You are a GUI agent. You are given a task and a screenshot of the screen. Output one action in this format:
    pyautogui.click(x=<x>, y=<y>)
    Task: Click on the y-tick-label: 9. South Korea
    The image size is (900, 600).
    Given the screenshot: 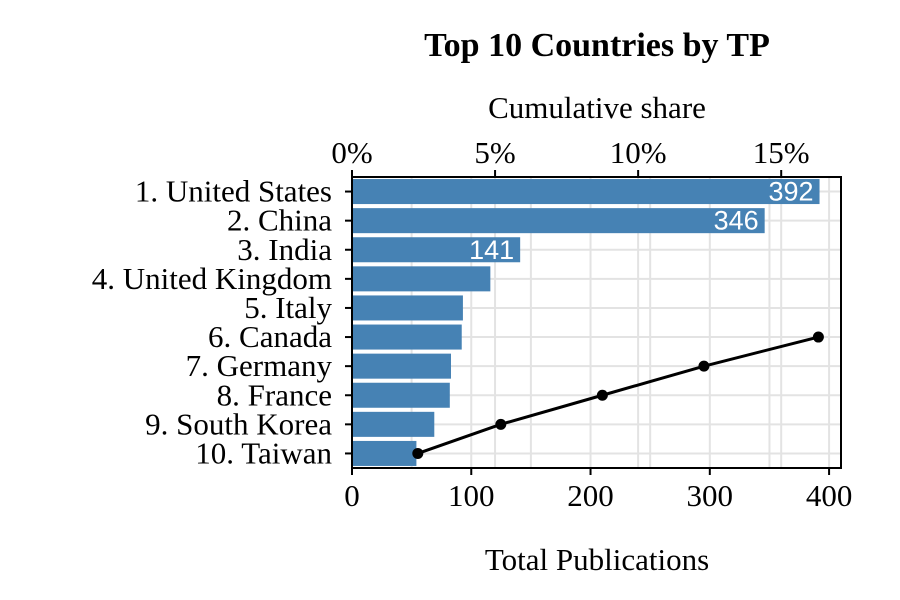 What is the action you would take?
    pyautogui.click(x=238, y=423)
    